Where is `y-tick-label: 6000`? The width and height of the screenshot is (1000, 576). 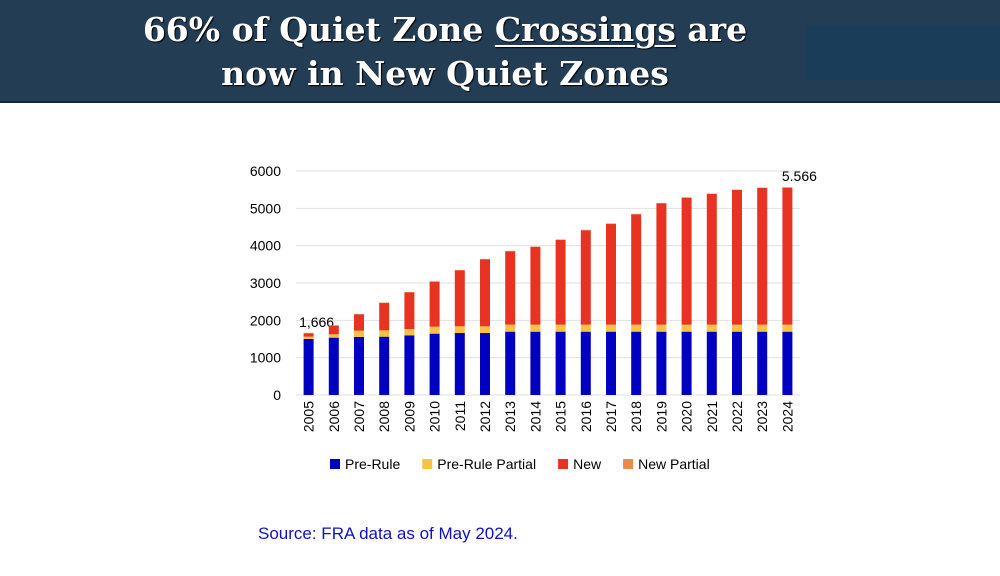 y-tick-label: 6000 is located at coordinates (265, 171).